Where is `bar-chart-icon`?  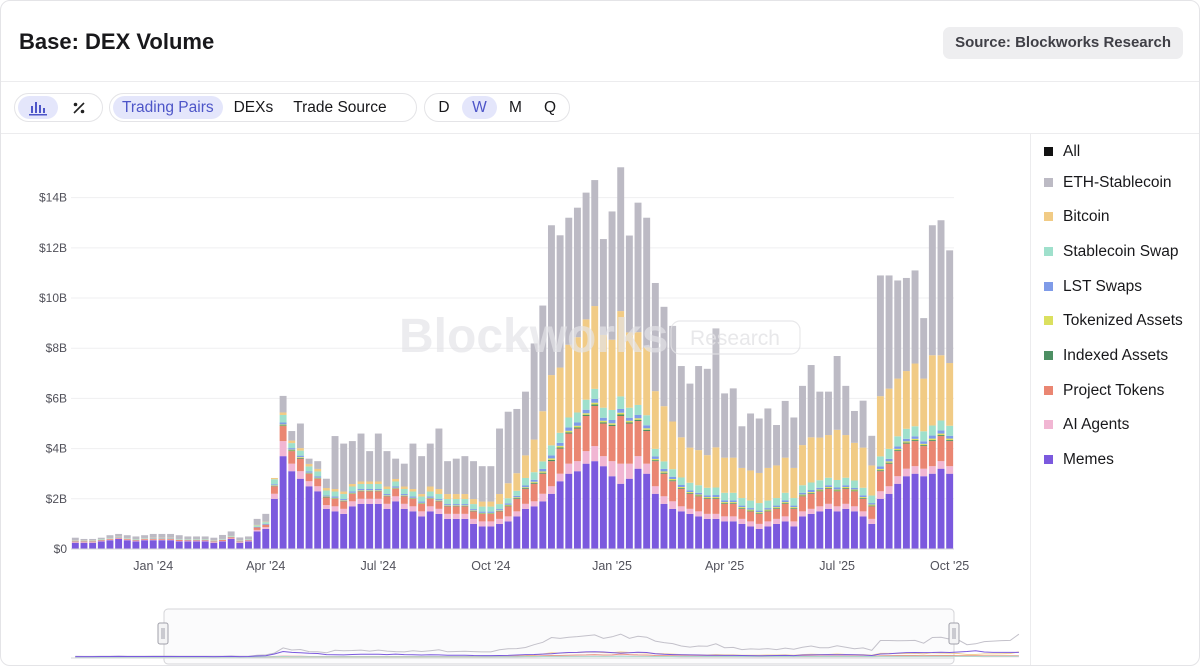
bar-chart-icon is located at coordinates (38, 107).